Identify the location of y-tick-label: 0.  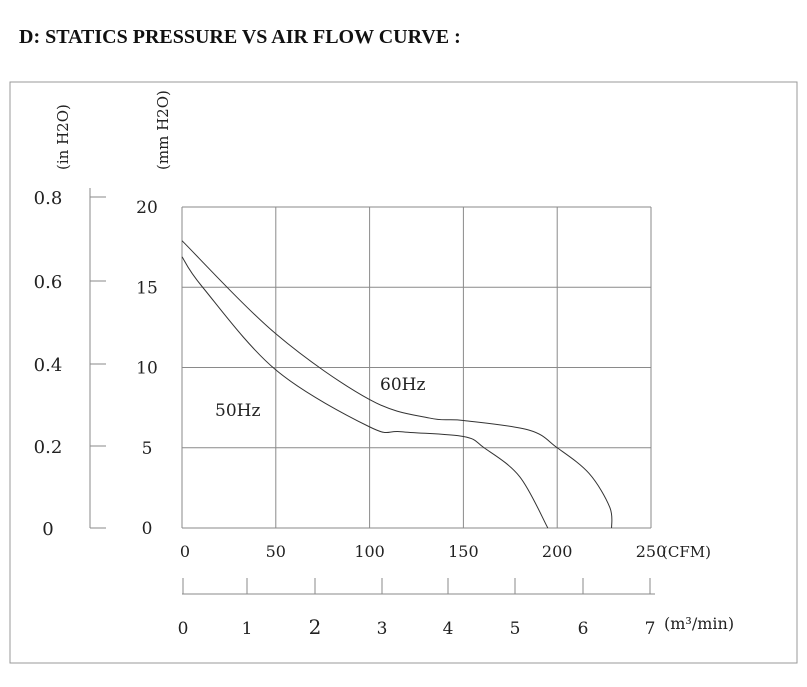
(147, 529).